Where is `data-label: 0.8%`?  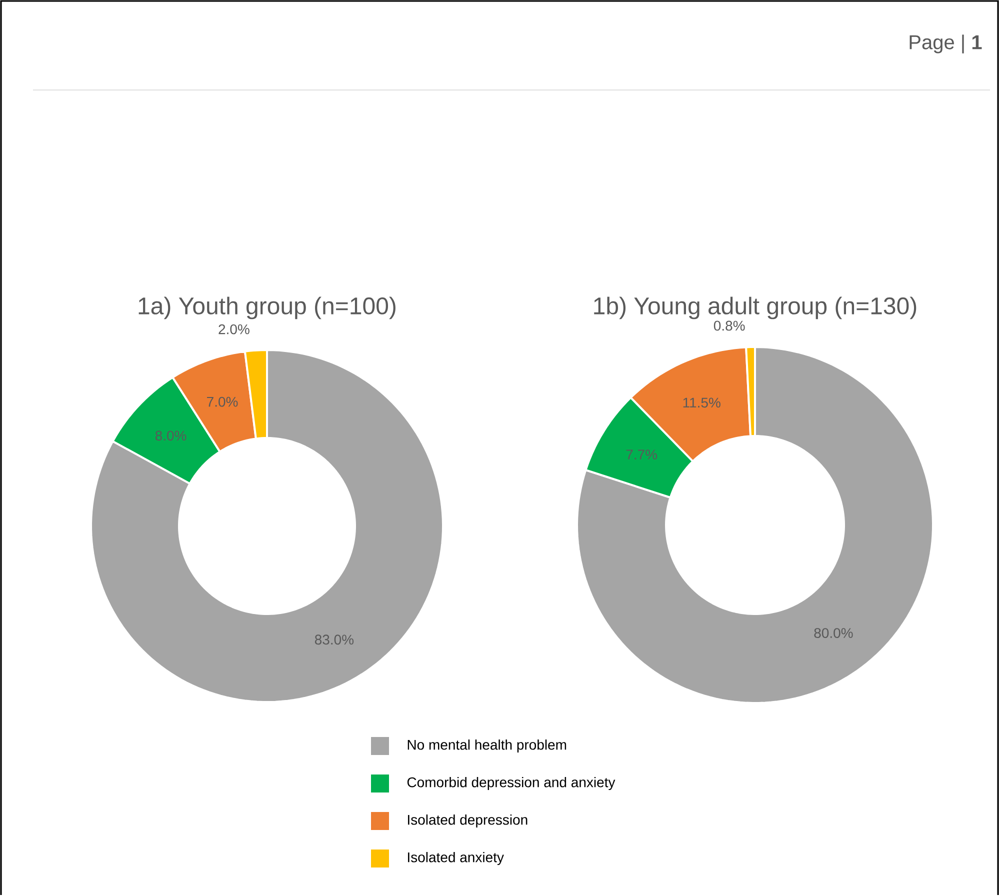
data-label: 0.8% is located at coordinates (729, 325).